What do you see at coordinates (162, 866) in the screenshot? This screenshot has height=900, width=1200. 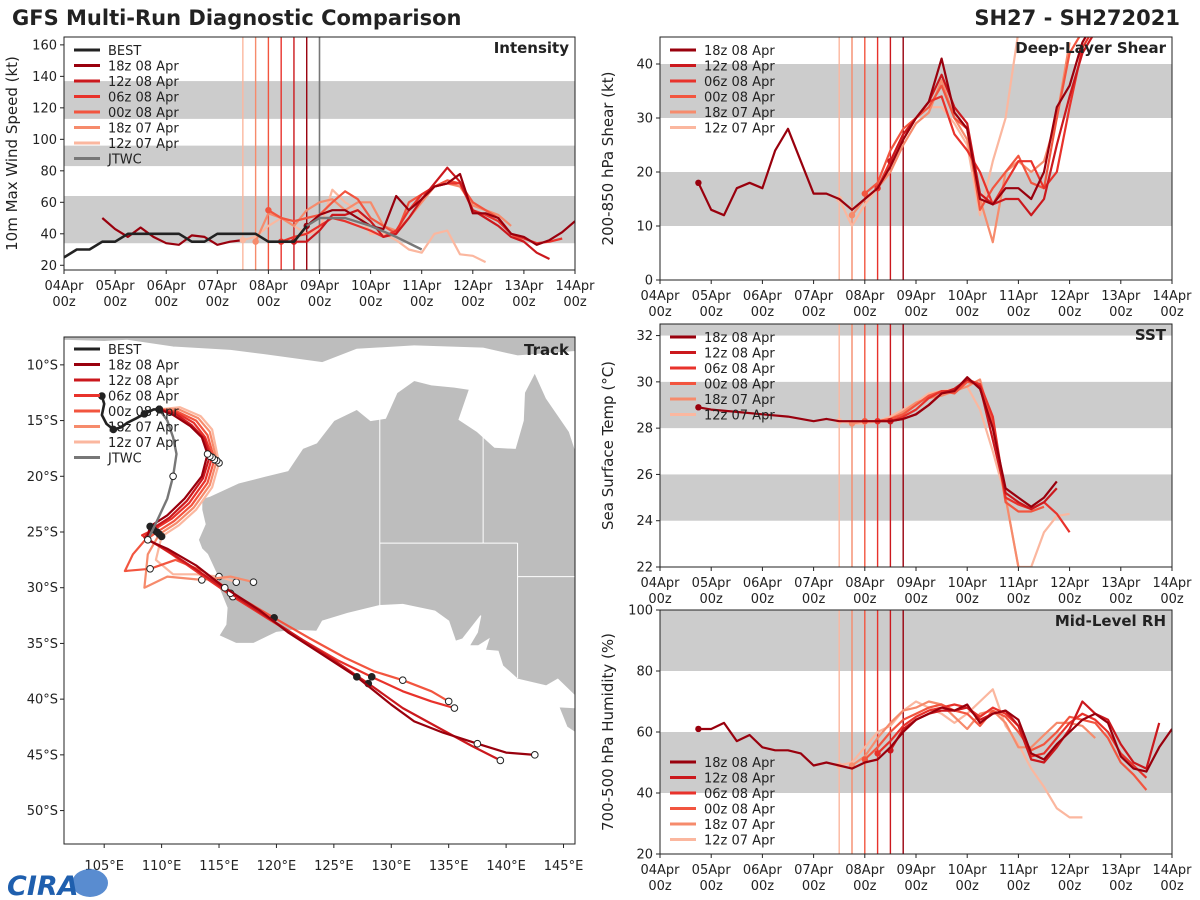 I see `lon-tick-label: 110°E` at bounding box center [162, 866].